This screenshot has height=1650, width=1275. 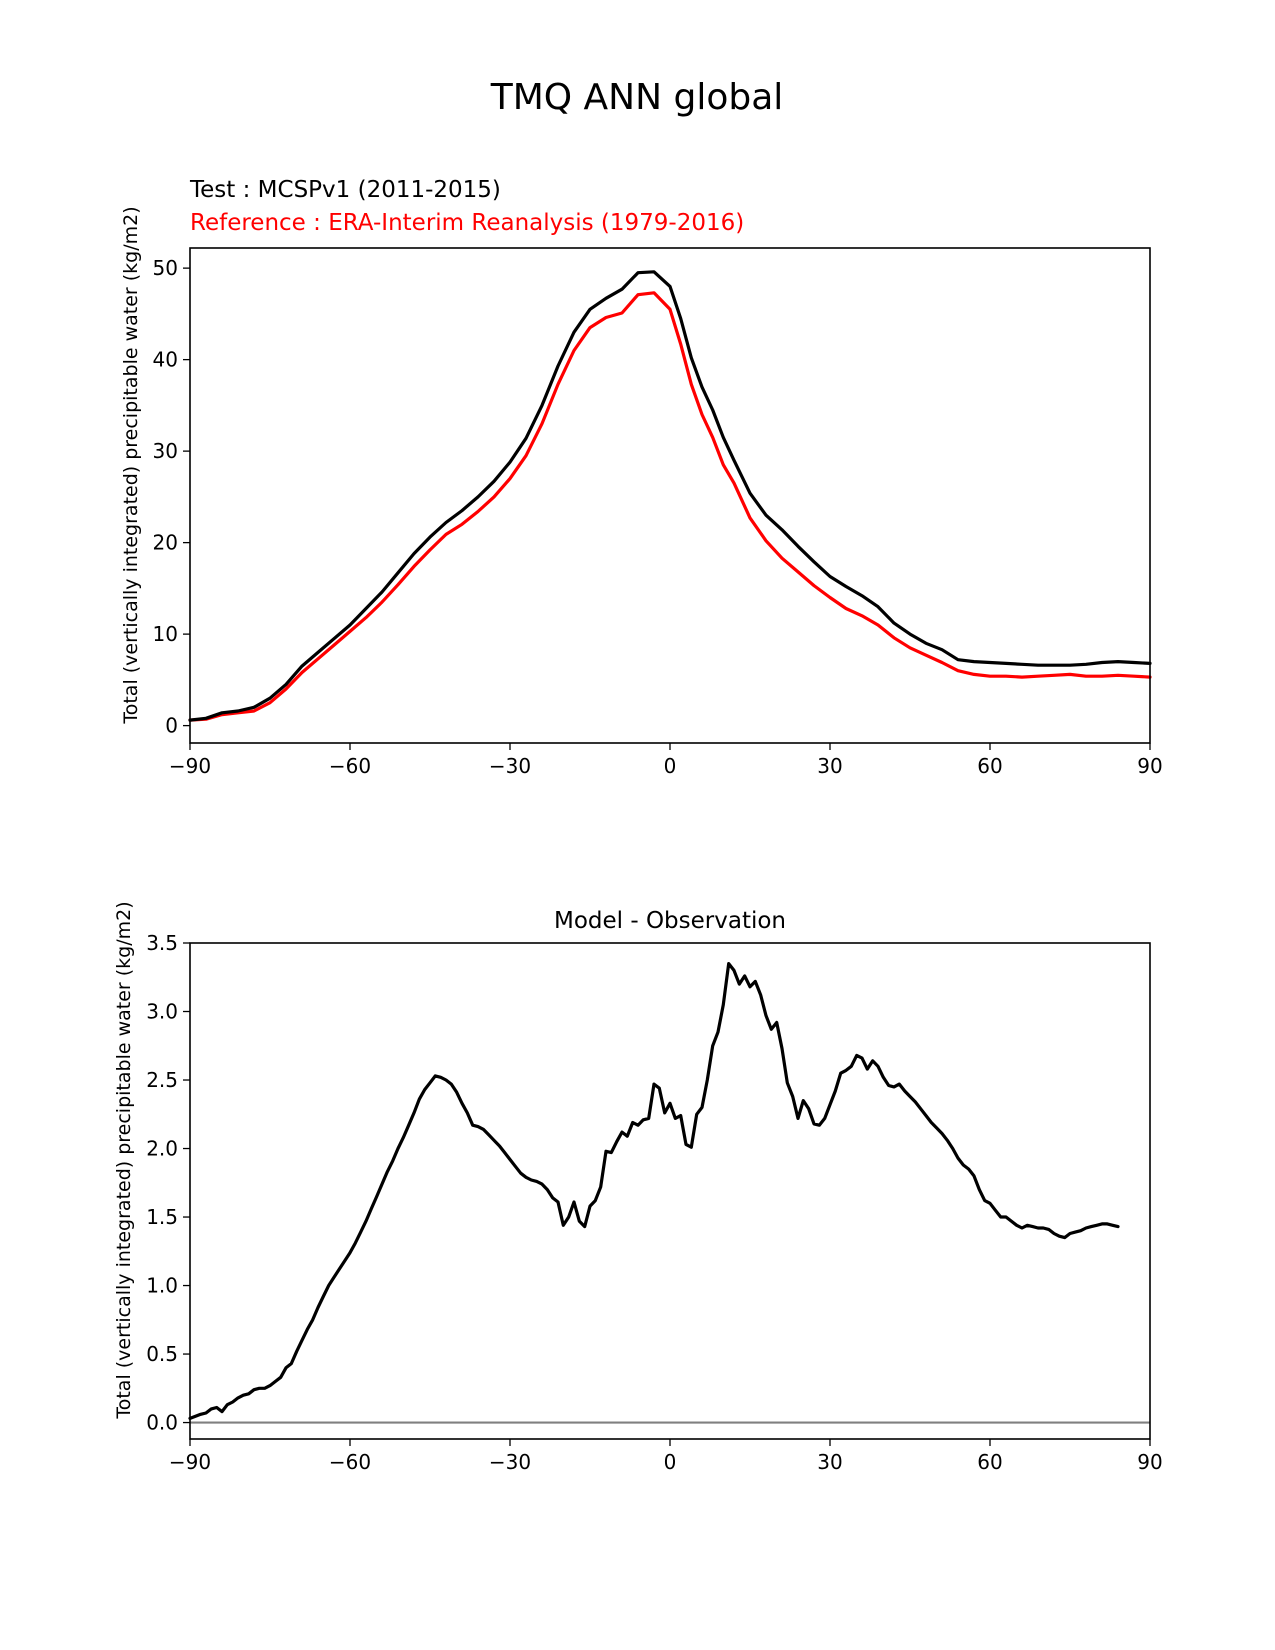 What do you see at coordinates (162, 1080) in the screenshot?
I see `y-tick-label: 2.5` at bounding box center [162, 1080].